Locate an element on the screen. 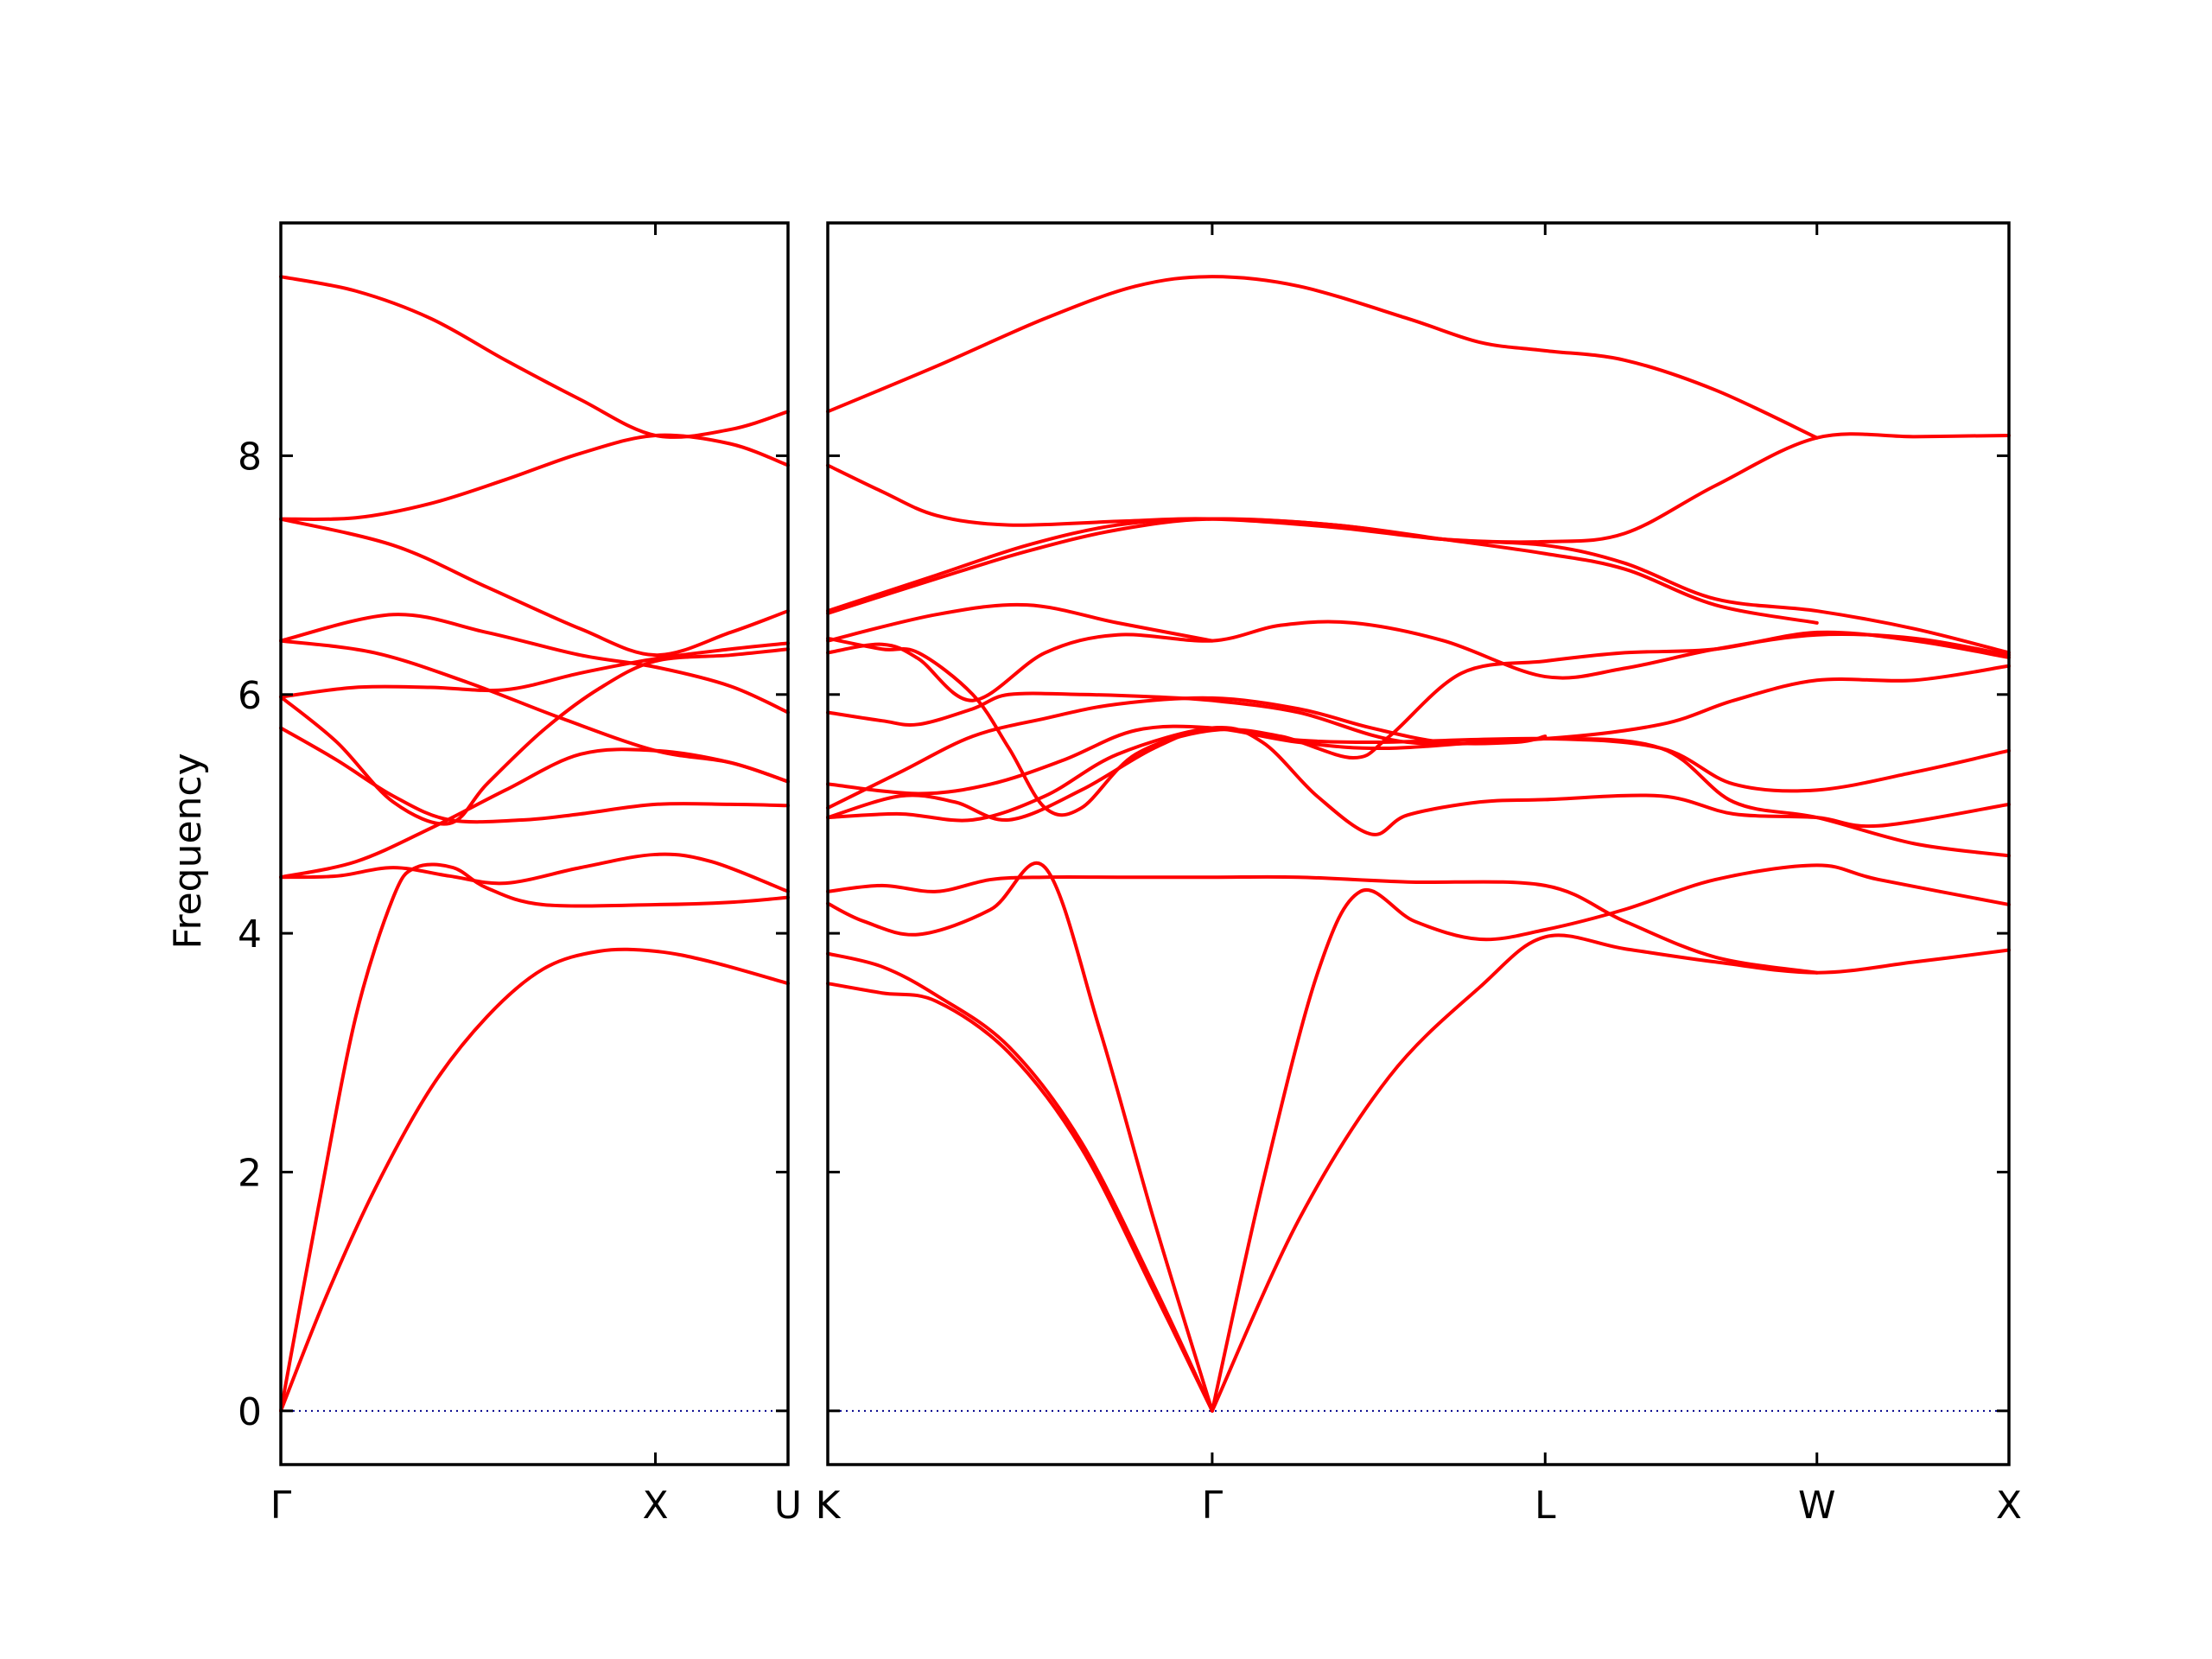  x-tick-label: W is located at coordinates (1817, 1506).